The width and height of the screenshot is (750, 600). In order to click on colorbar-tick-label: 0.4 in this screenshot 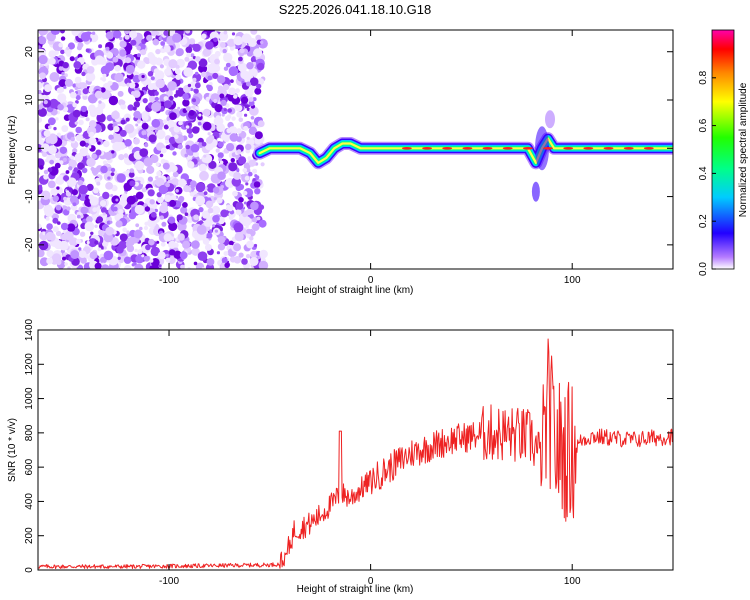, I will do `click(703, 173)`.